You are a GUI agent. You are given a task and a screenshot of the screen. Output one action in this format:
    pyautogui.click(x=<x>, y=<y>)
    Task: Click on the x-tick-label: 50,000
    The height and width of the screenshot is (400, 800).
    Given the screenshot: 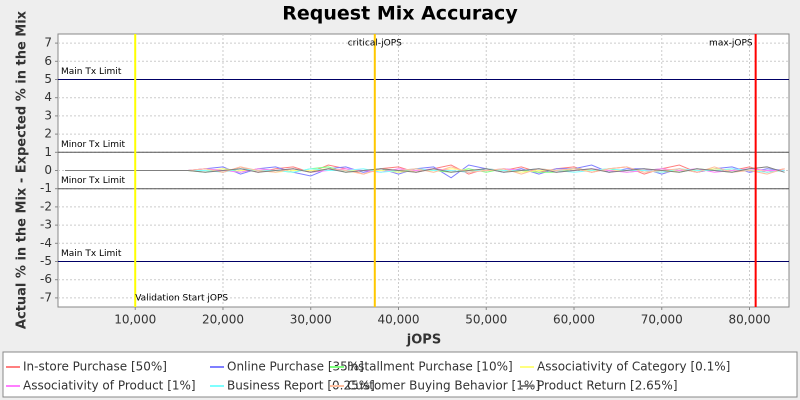 What is the action you would take?
    pyautogui.click(x=486, y=320)
    